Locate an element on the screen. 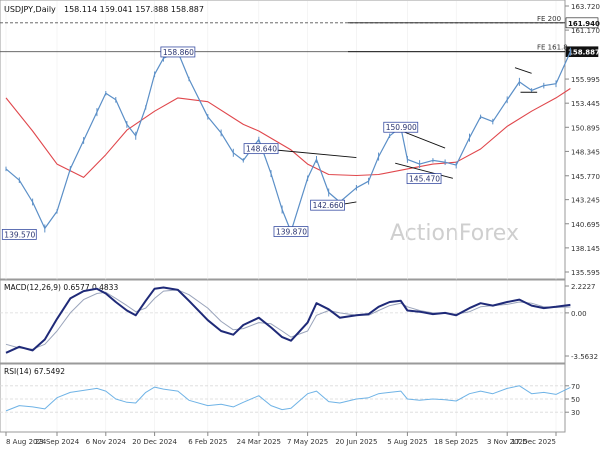  level-badge-label: 161.940 is located at coordinates (584, 24).